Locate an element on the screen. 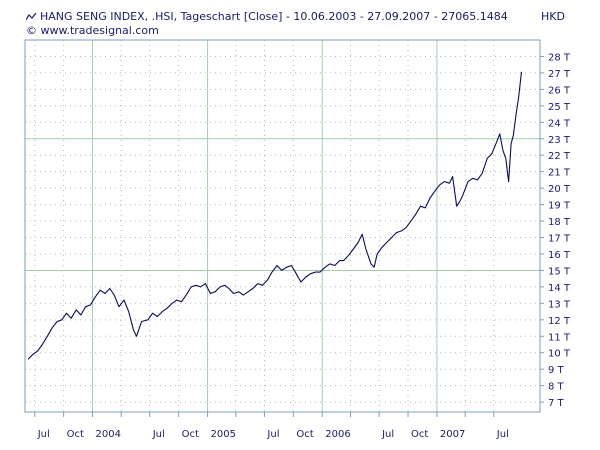  y-tick-label: 13 T is located at coordinates (559, 304).